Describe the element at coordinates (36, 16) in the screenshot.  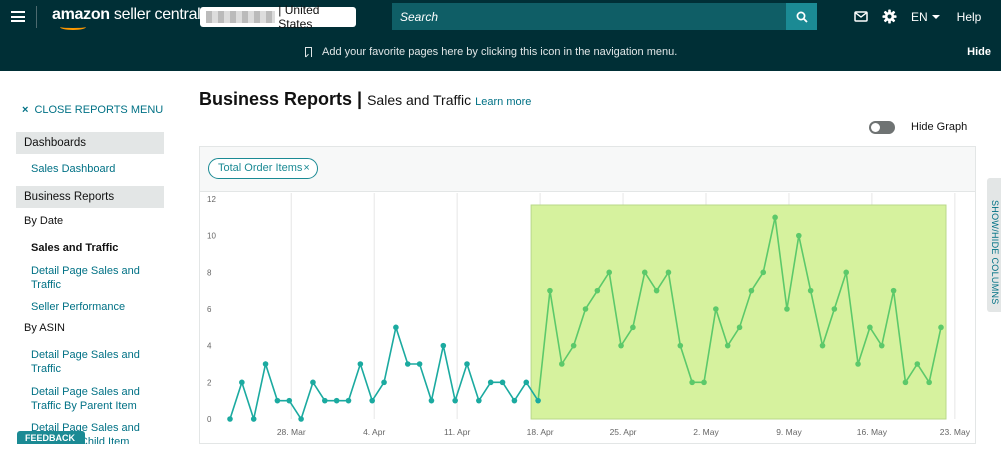
I see `divider` at that location.